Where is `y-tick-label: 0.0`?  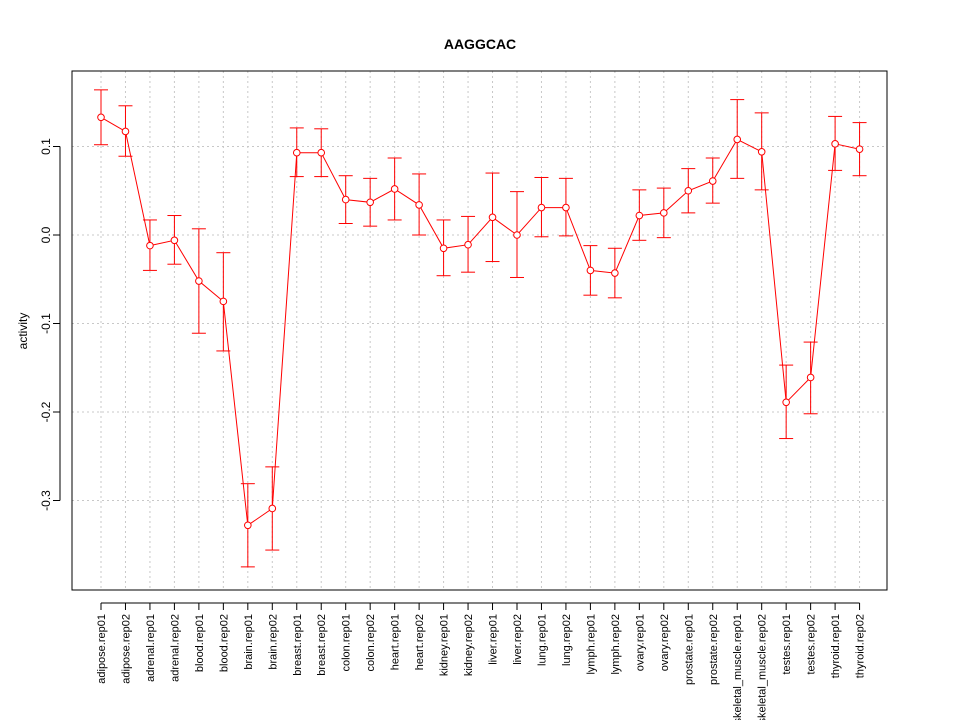
y-tick-label: 0.0 is located at coordinates (46, 234).